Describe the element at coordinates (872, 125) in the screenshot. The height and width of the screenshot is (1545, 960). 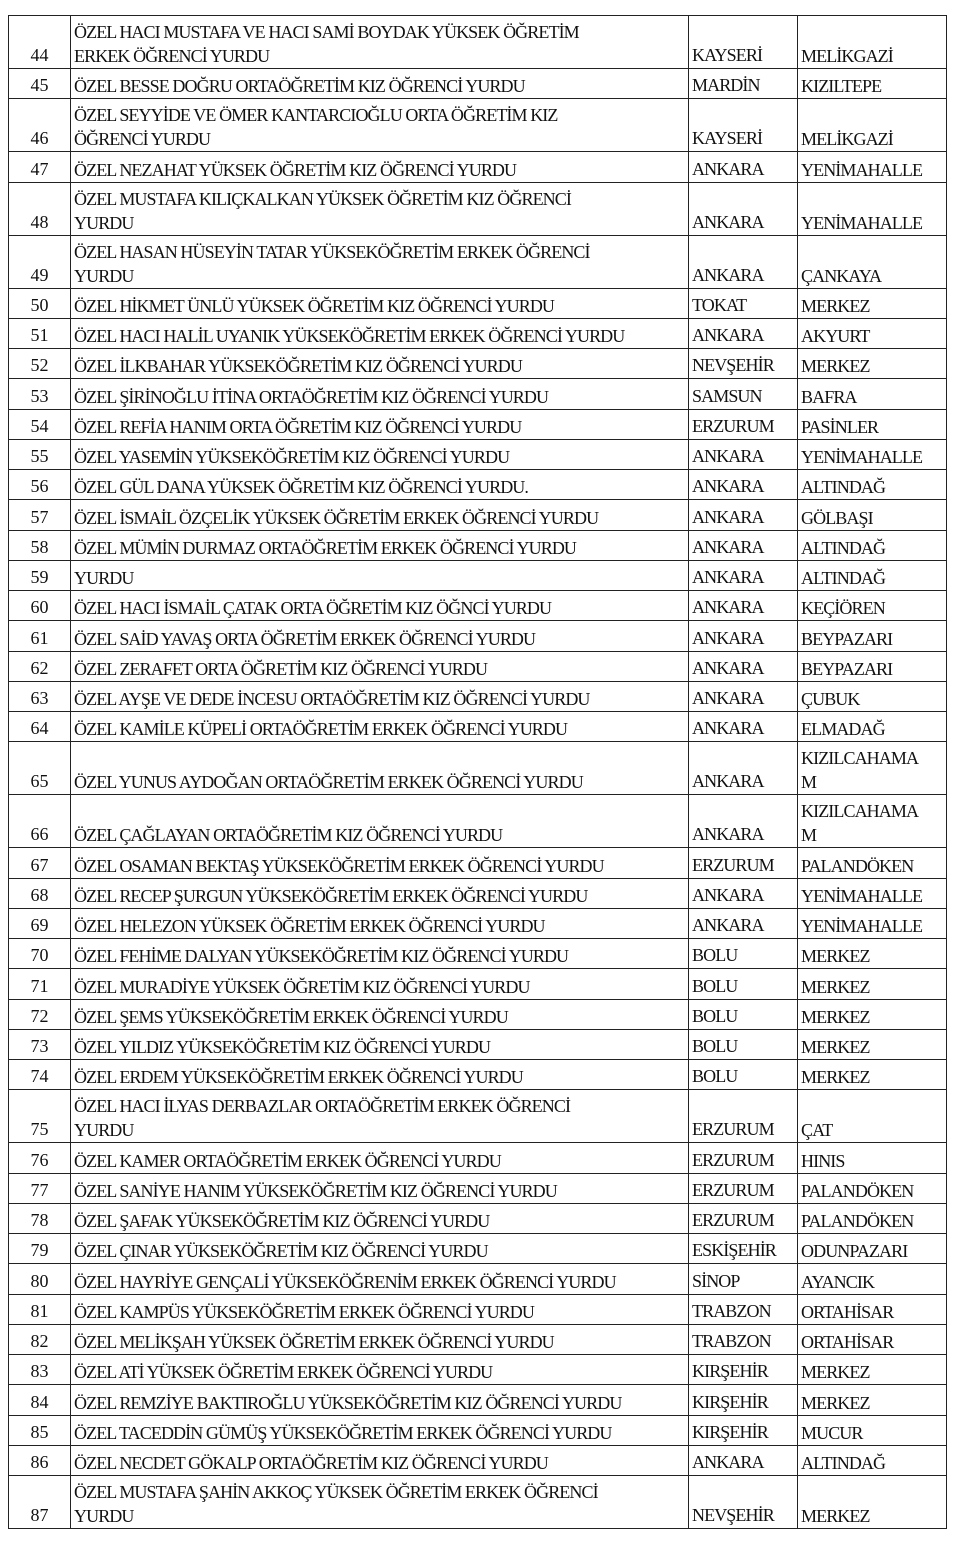
I see `district: MELİKGAZİ` at that location.